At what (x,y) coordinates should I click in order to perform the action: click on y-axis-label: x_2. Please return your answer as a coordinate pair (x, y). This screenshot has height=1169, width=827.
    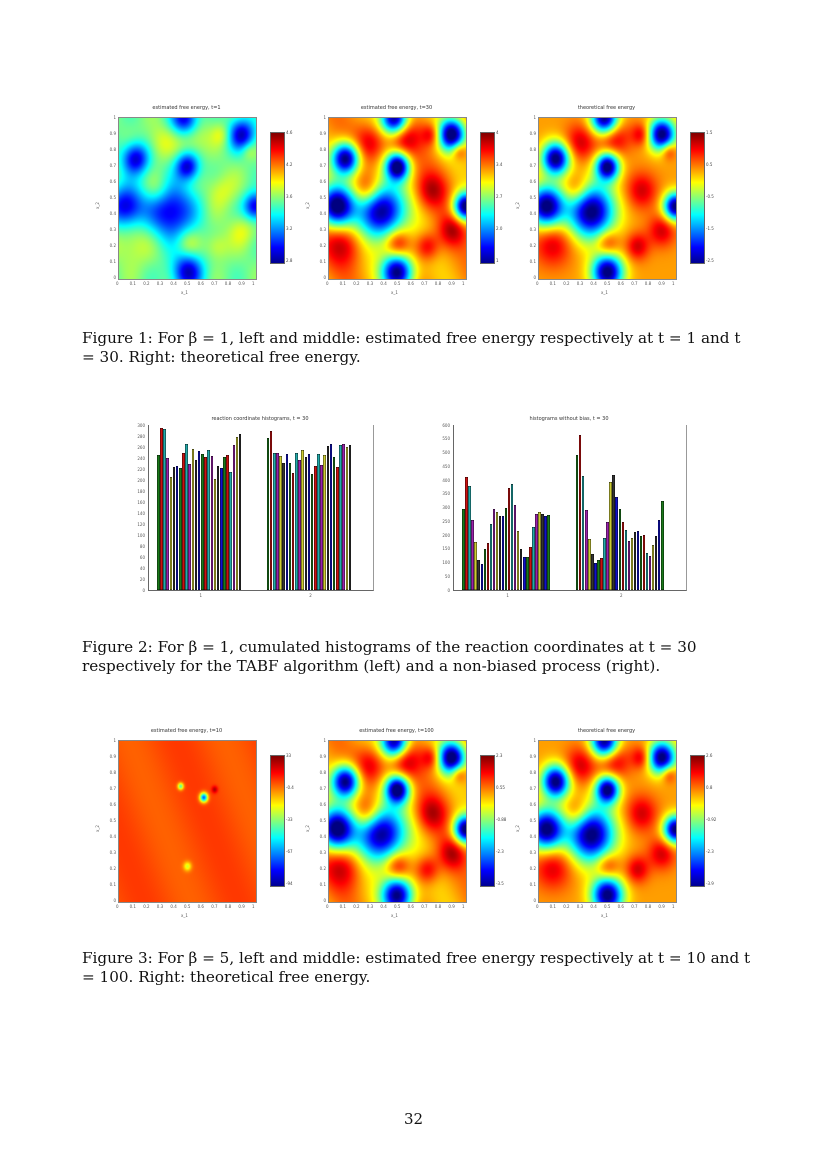
    Looking at the image, I should click on (307, 205).